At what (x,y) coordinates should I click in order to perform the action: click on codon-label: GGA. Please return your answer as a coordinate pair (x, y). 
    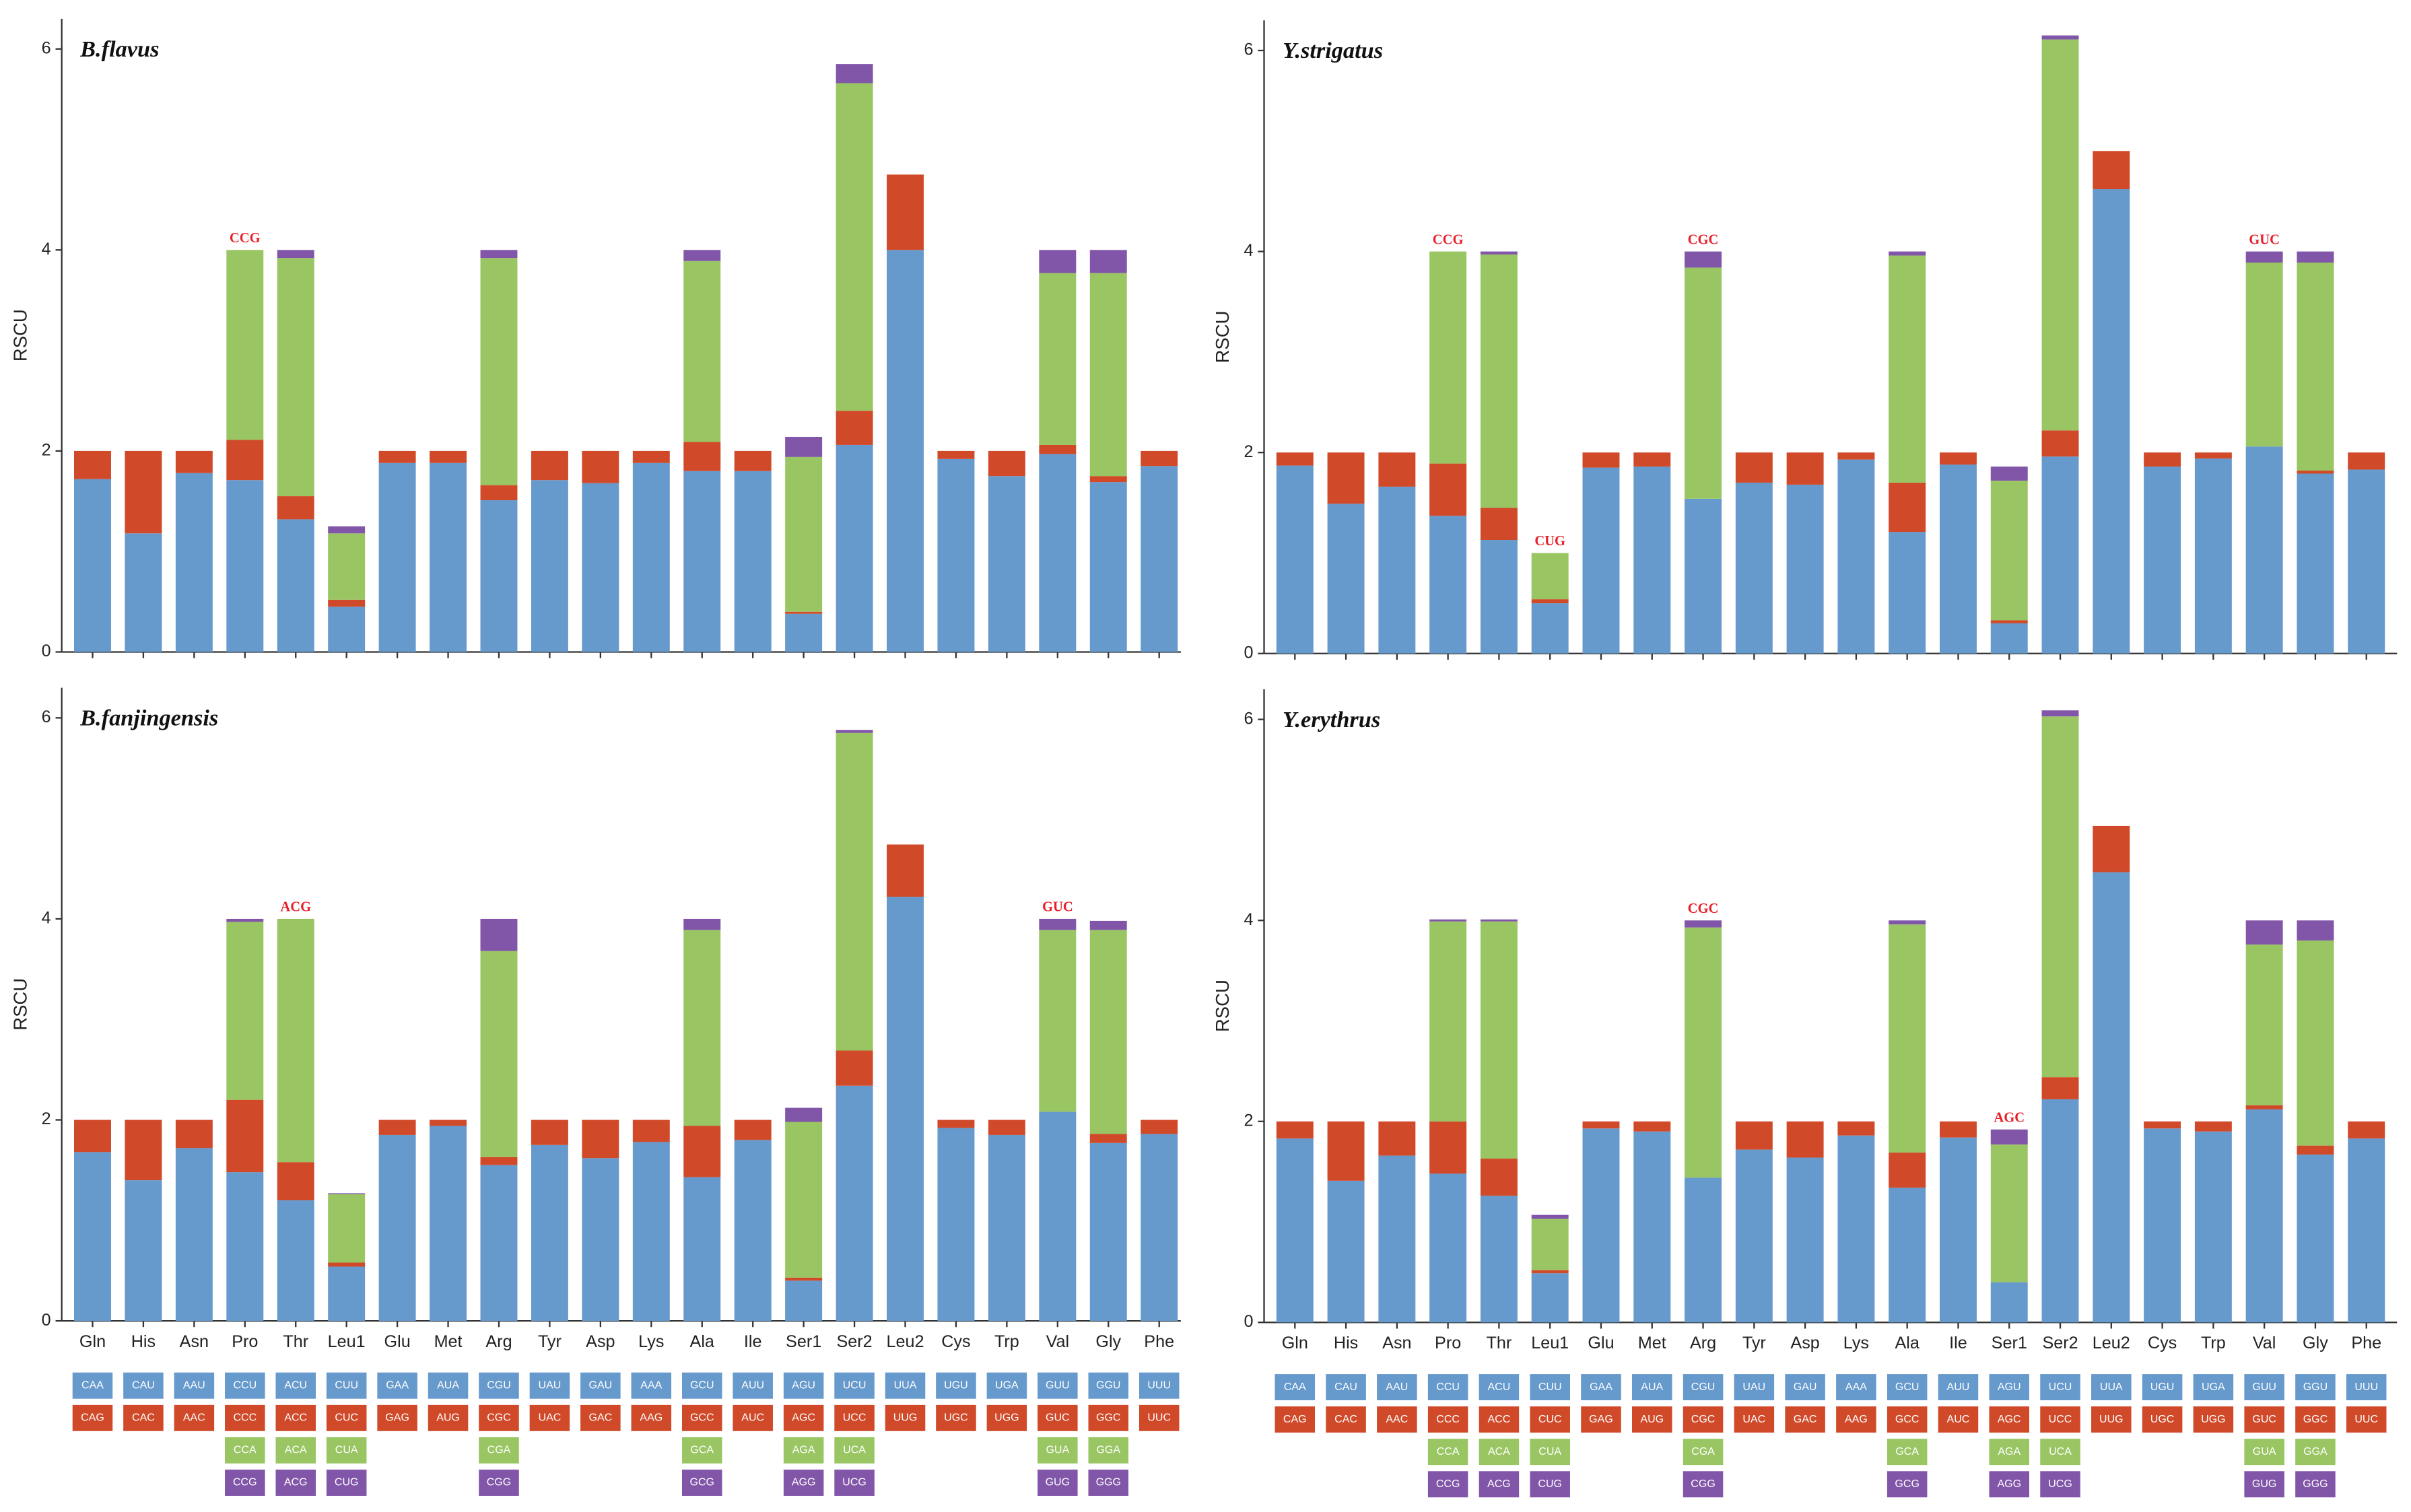
    Looking at the image, I should click on (1108, 1450).